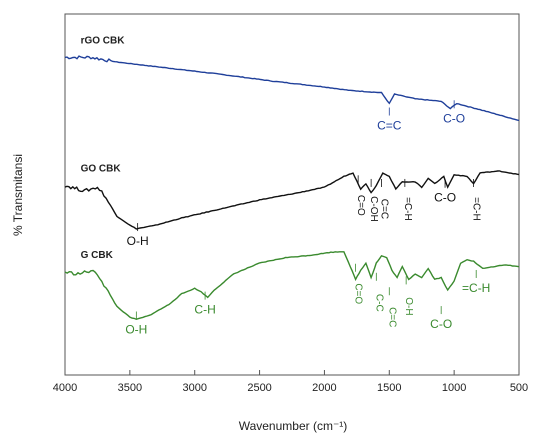 This screenshot has height=436, width=534. I want to click on y-axis-title: % Transmitansi, so click(18, 195).